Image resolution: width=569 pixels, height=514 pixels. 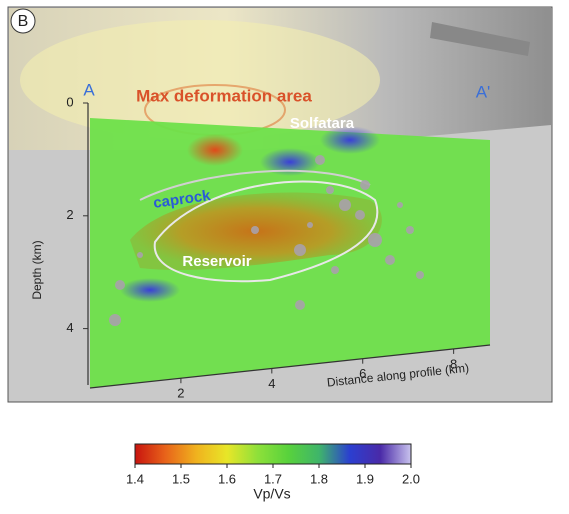 What do you see at coordinates (266, 231) in the screenshot?
I see `reservoir-outline` at bounding box center [266, 231].